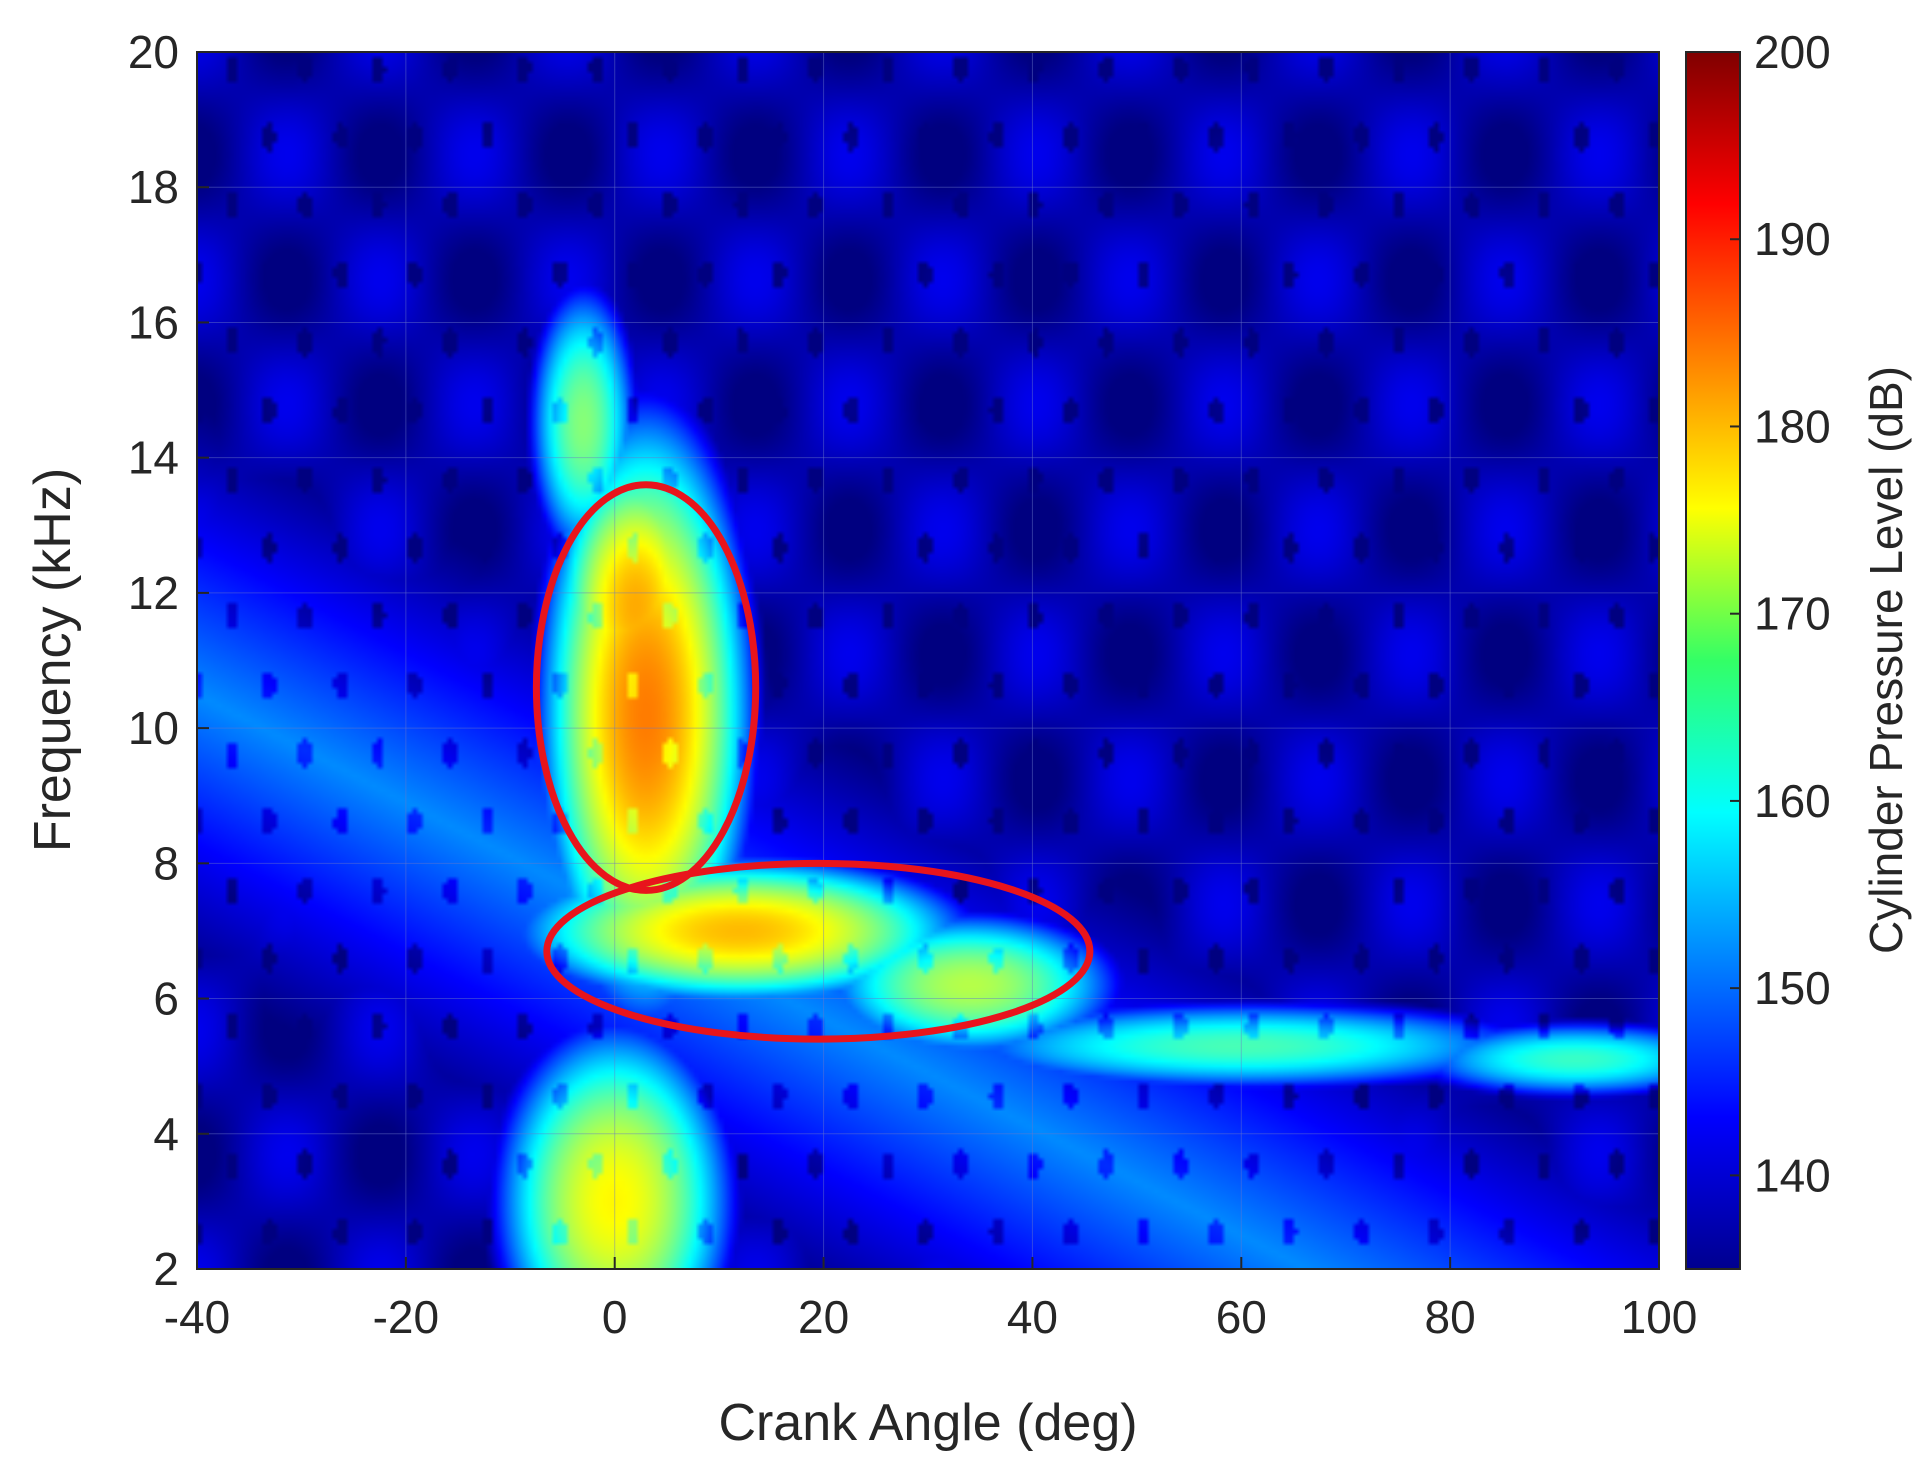  I want to click on y-tick-label: 18, so click(153, 187).